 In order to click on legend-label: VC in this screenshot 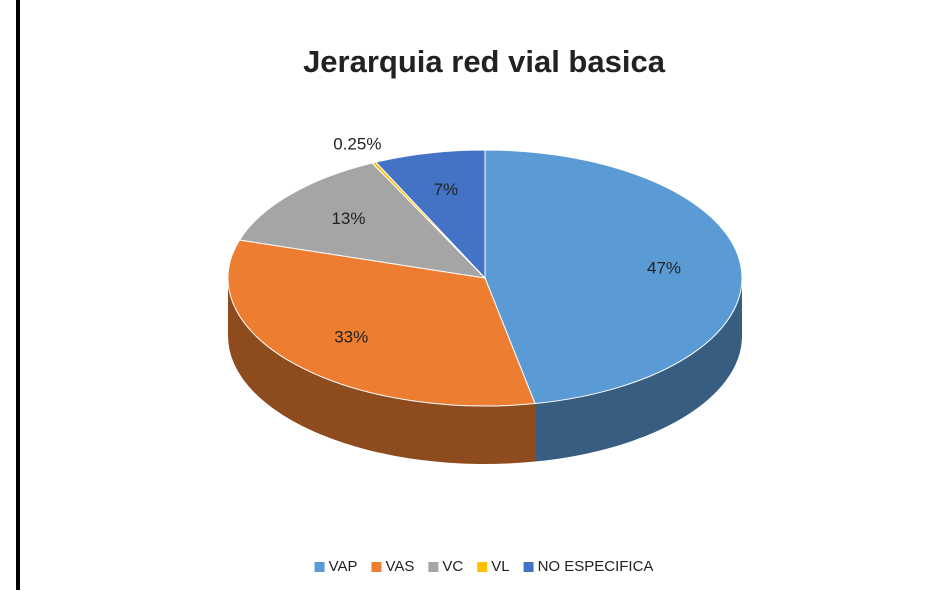, I will do `click(452, 566)`.